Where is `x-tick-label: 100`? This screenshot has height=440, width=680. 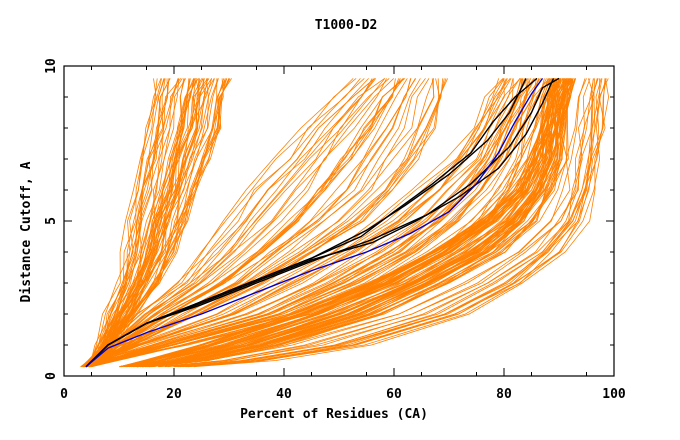 x-tick-label: 100 is located at coordinates (614, 394).